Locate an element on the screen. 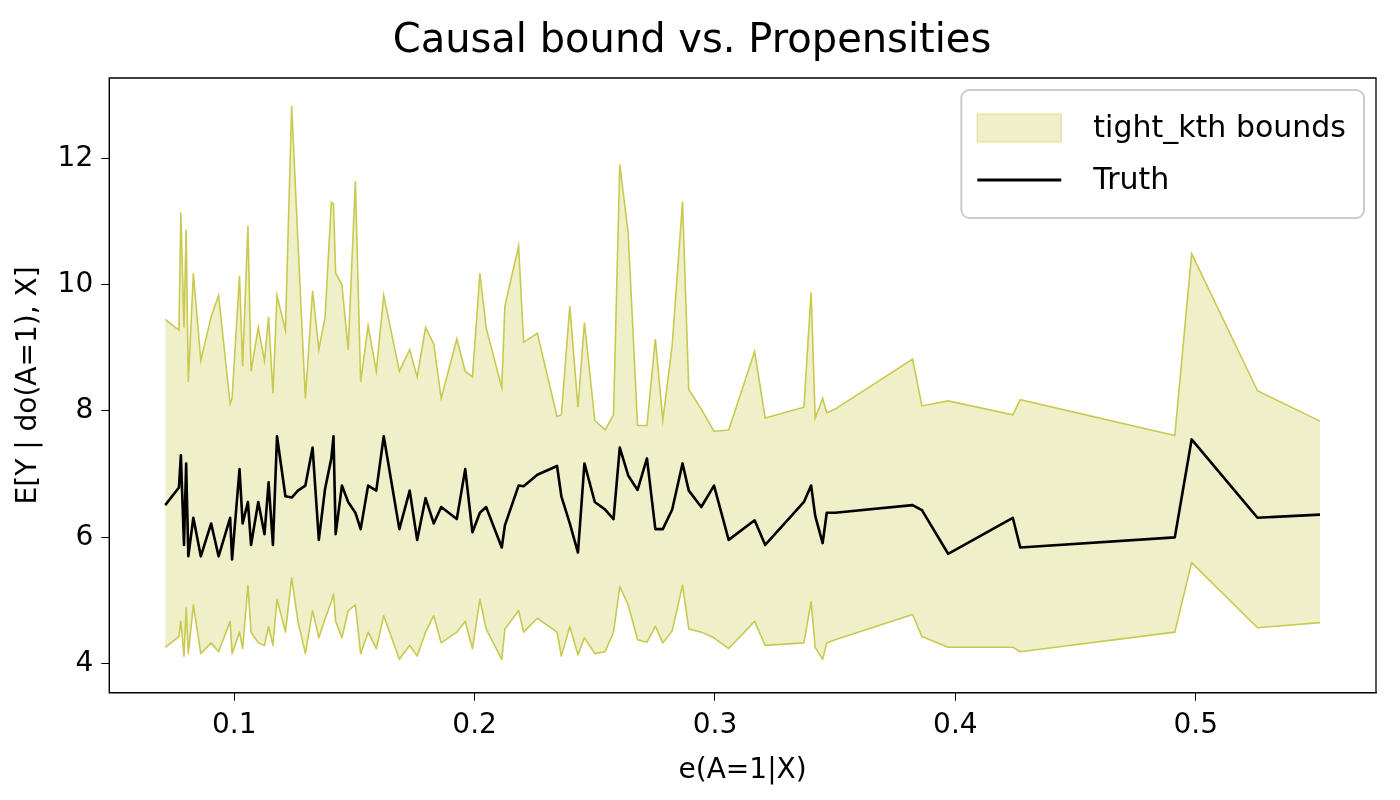  y-tick-label: 6 is located at coordinates (84, 535).